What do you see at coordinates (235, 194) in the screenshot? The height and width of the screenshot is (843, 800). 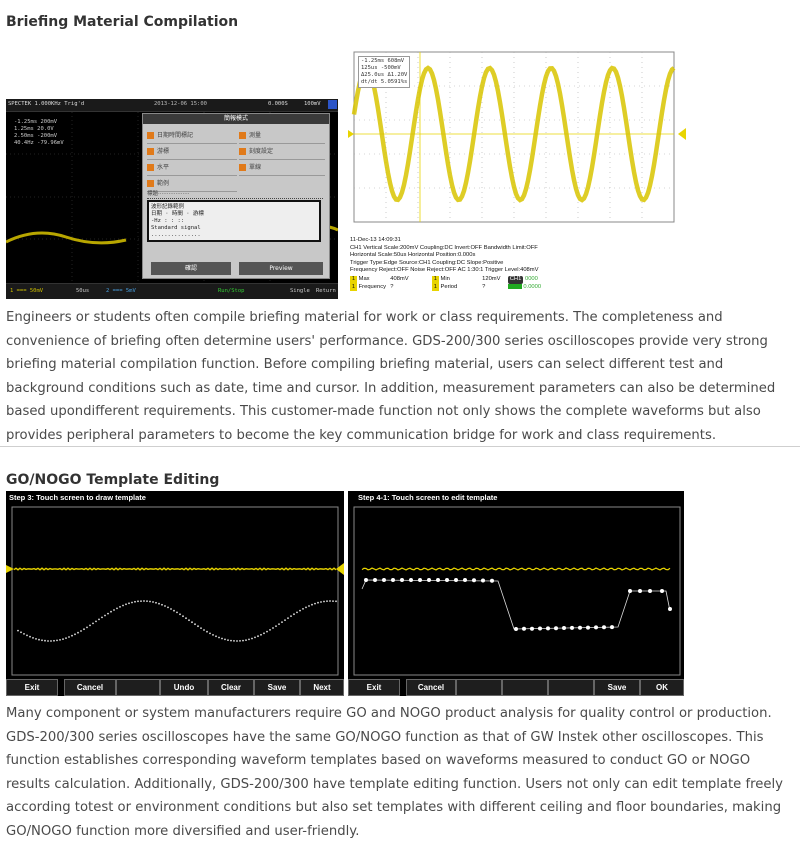 I see `title-input: 標題··················` at bounding box center [235, 194].